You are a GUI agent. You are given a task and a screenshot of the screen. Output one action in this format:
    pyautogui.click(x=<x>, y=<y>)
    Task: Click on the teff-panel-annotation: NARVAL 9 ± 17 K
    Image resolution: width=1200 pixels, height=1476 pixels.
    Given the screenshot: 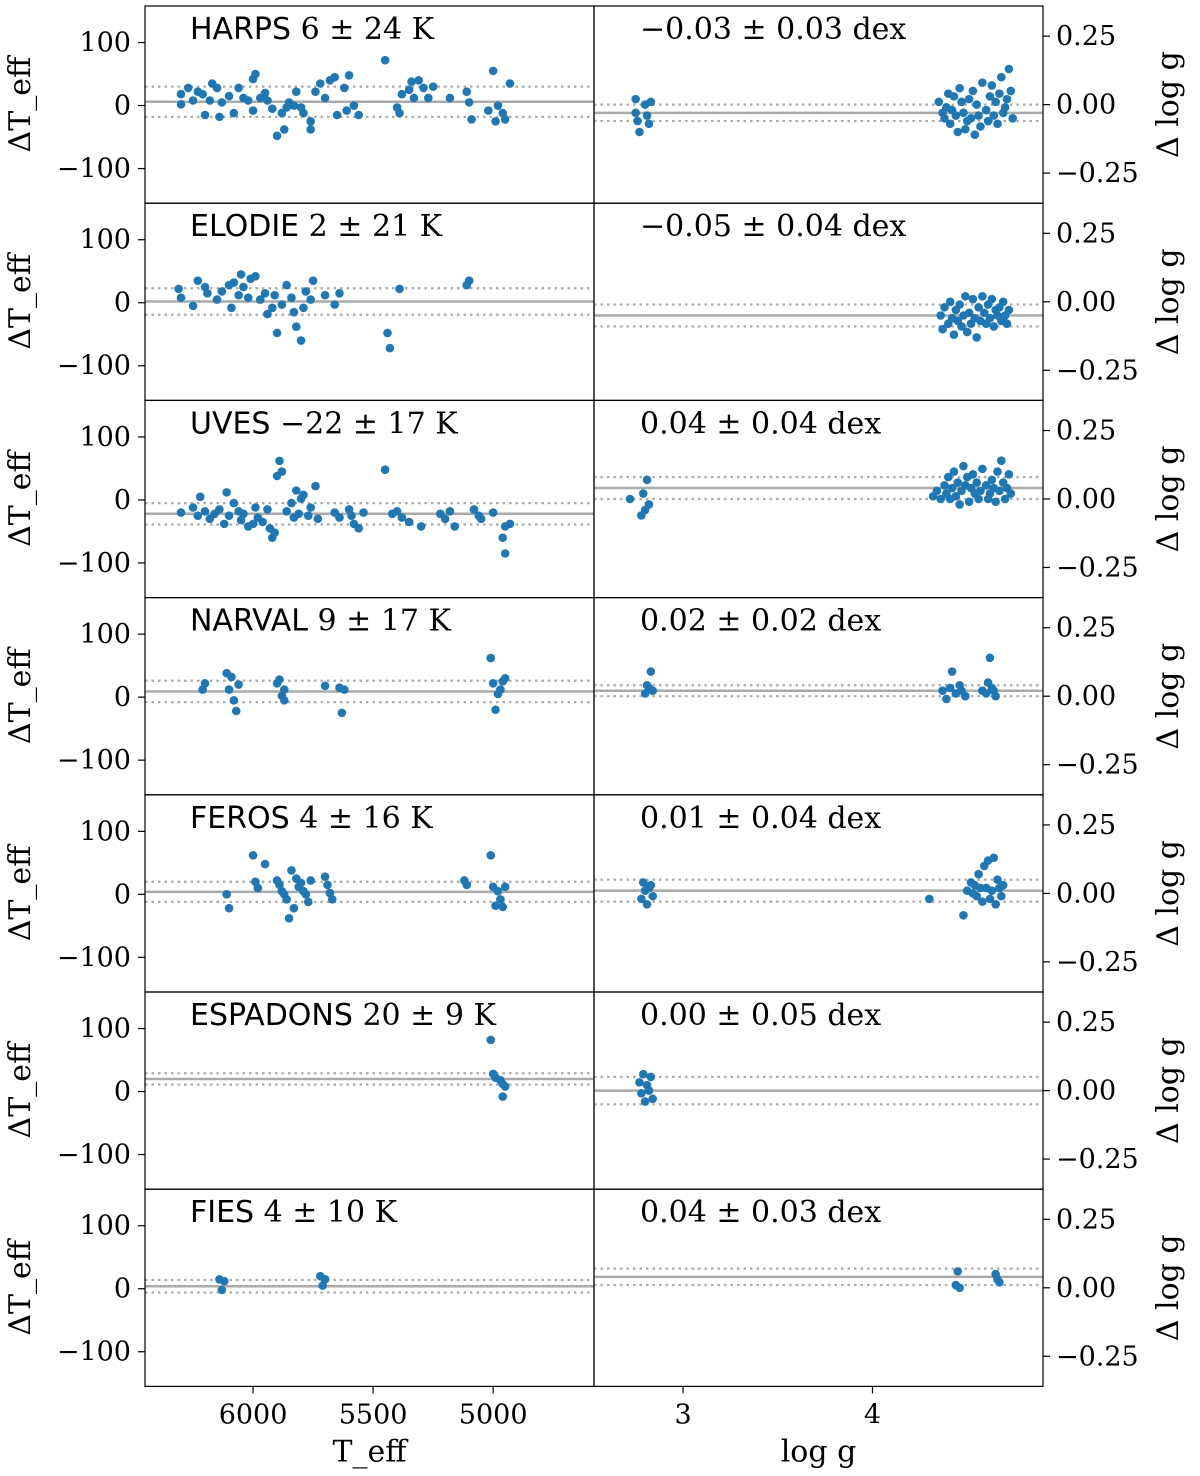 What is the action you would take?
    pyautogui.click(x=321, y=621)
    